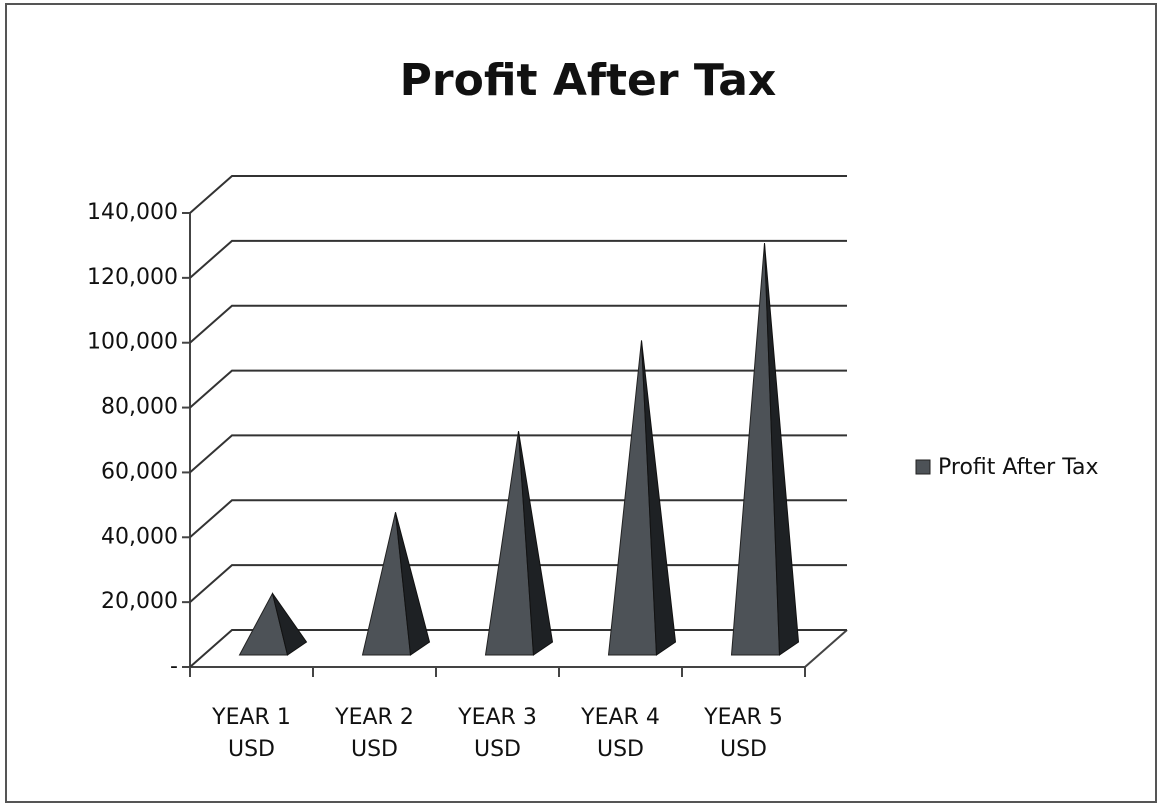  I want to click on x-tick-label: YEAR 1 USD, so click(251, 733).